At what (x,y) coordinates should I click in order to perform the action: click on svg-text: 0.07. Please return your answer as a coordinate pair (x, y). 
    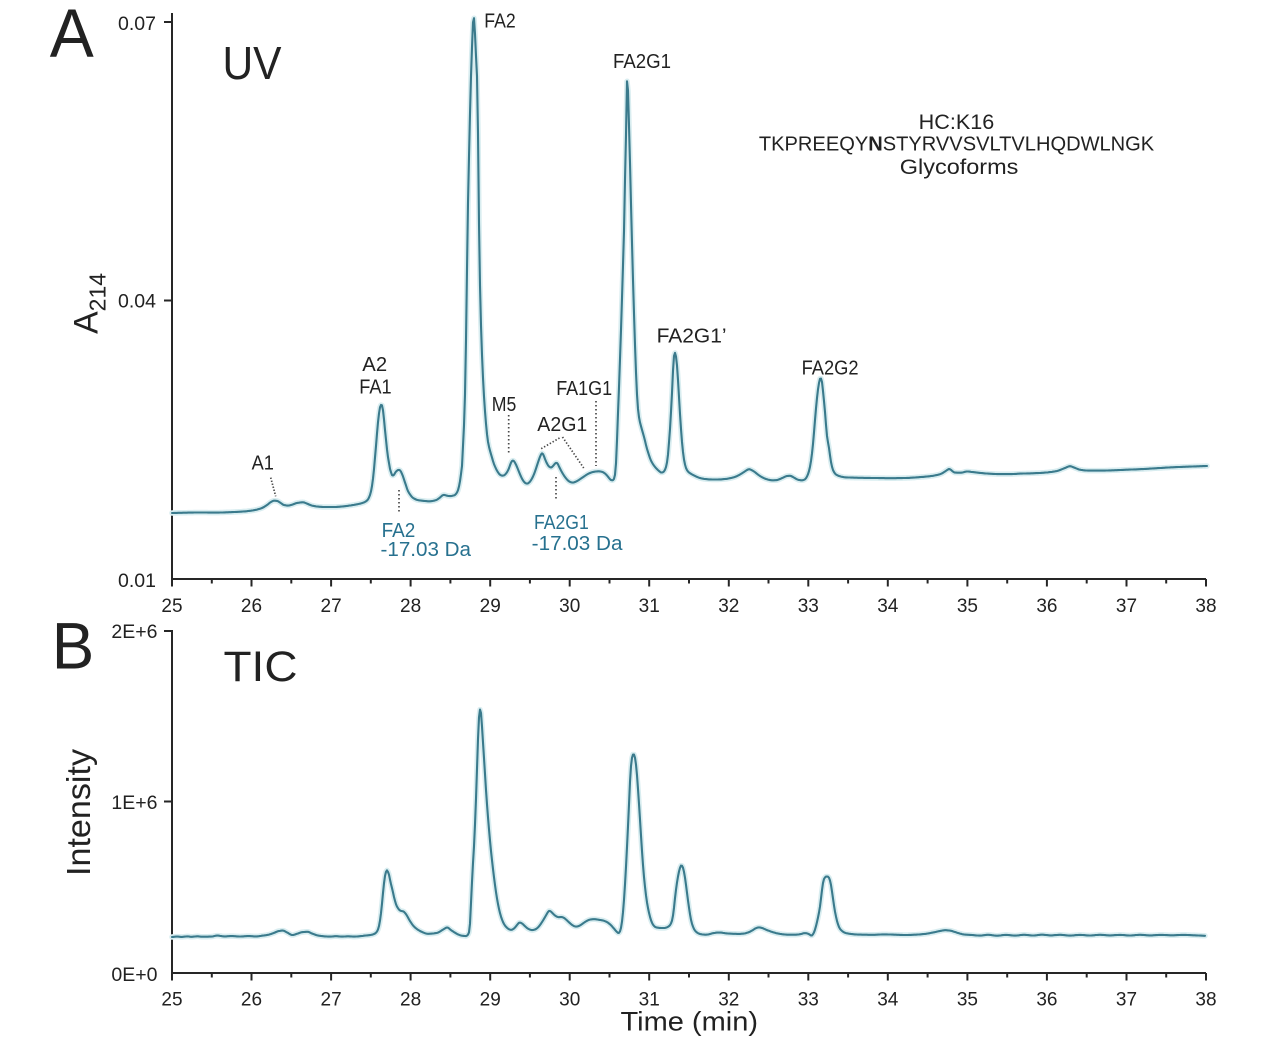
    Looking at the image, I should click on (137, 24).